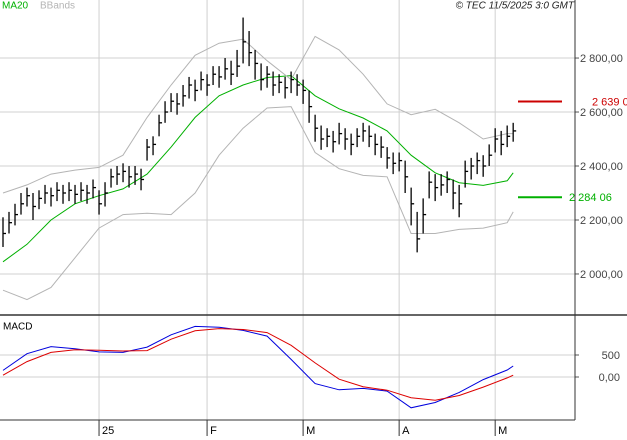 The height and width of the screenshot is (440, 627). Describe the element at coordinates (406, 431) in the screenshot. I see `x-tick-label: A` at that location.